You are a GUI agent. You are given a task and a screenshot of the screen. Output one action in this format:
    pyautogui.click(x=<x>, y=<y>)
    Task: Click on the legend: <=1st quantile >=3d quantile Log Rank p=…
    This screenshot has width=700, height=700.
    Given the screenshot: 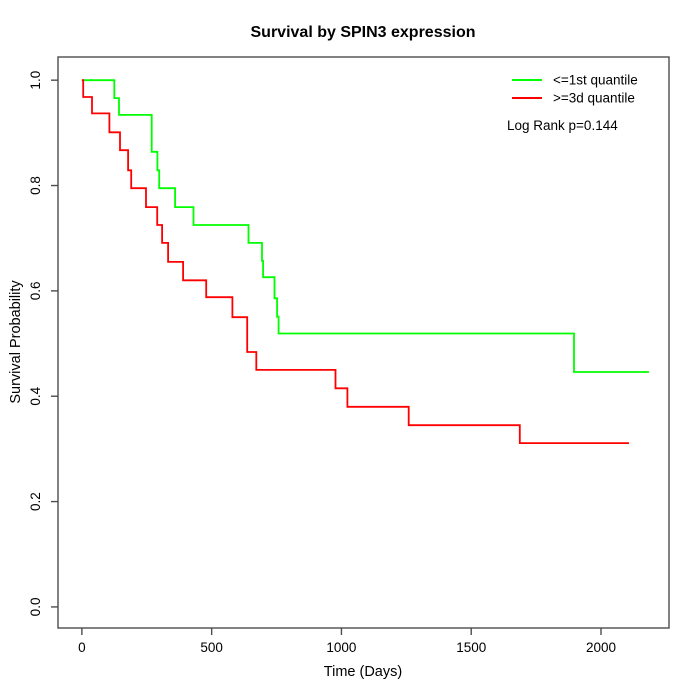 What is the action you would take?
    pyautogui.click(x=572, y=103)
    